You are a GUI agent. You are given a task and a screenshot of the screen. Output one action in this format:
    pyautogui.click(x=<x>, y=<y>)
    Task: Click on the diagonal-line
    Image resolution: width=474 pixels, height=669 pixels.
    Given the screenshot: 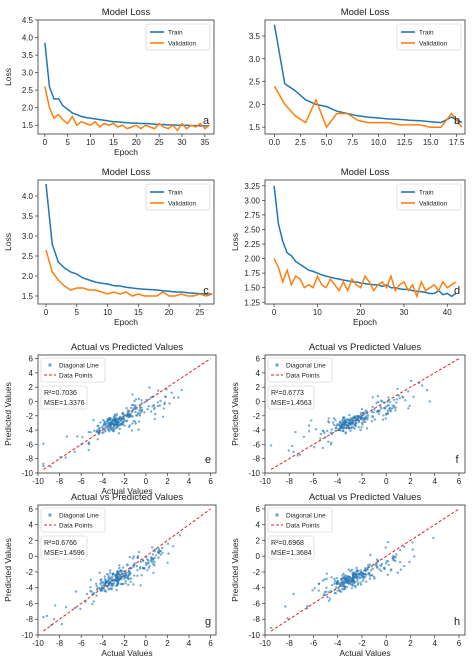 What is the action you would take?
    pyautogui.click(x=365, y=414)
    